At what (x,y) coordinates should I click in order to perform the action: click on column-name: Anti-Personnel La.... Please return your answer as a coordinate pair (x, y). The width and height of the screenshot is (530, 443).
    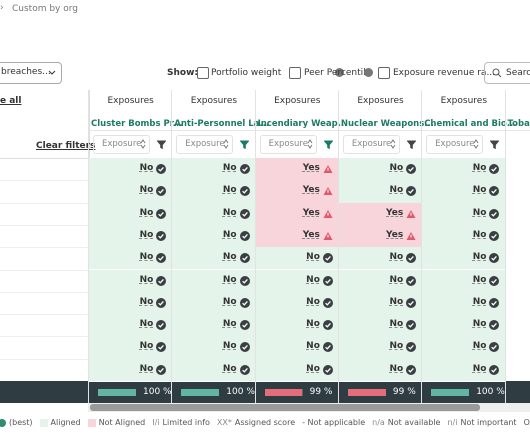
    Looking at the image, I should click on (222, 124).